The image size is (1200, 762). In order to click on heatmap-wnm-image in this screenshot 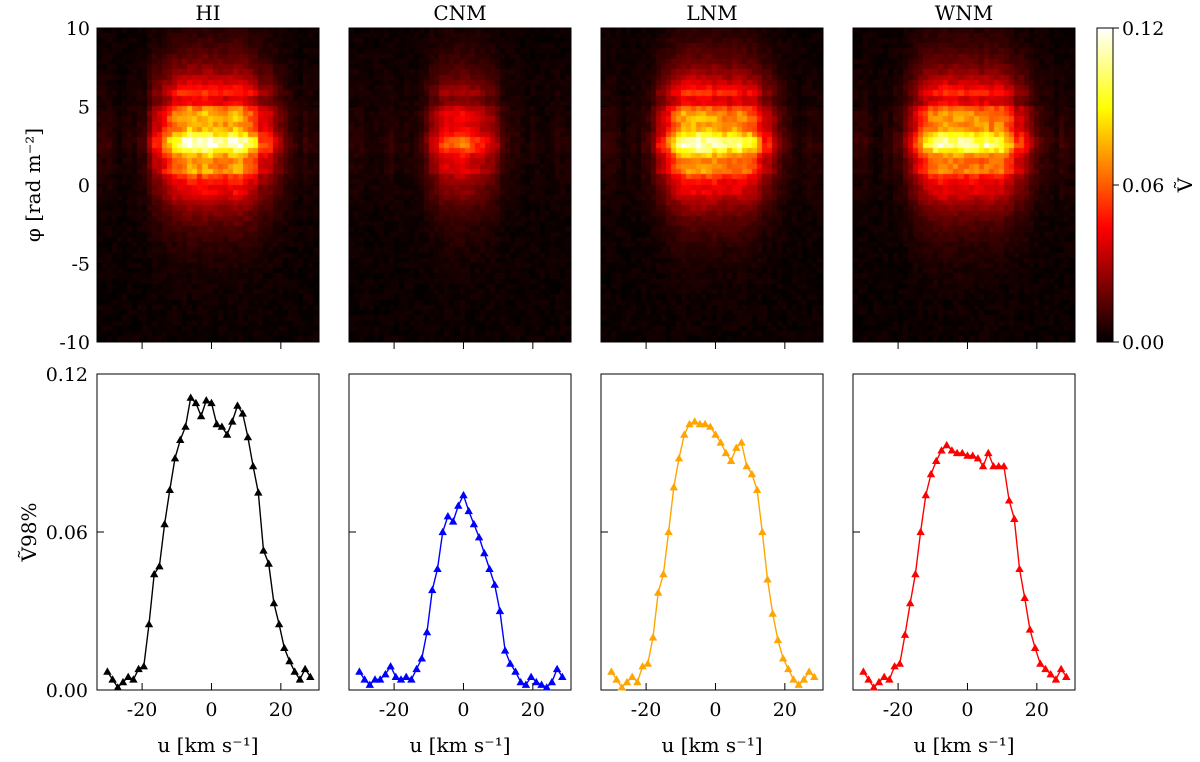, I will do `click(964, 185)`.